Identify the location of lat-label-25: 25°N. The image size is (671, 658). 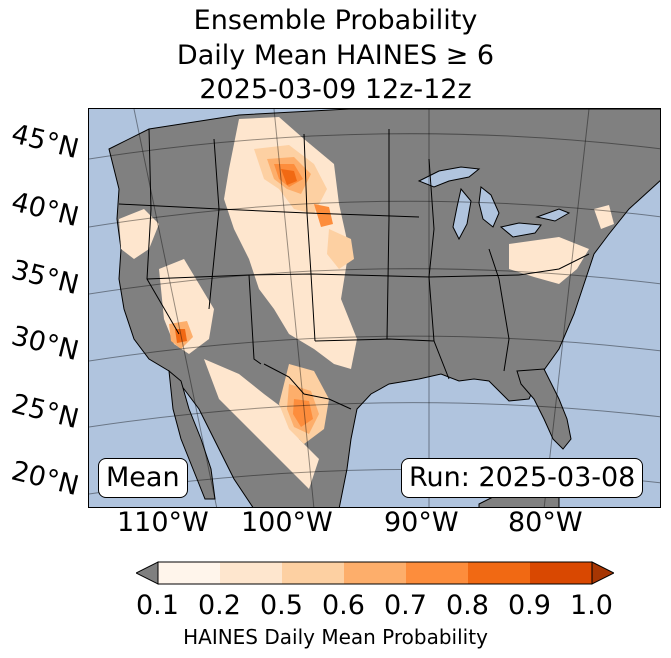
(45, 412).